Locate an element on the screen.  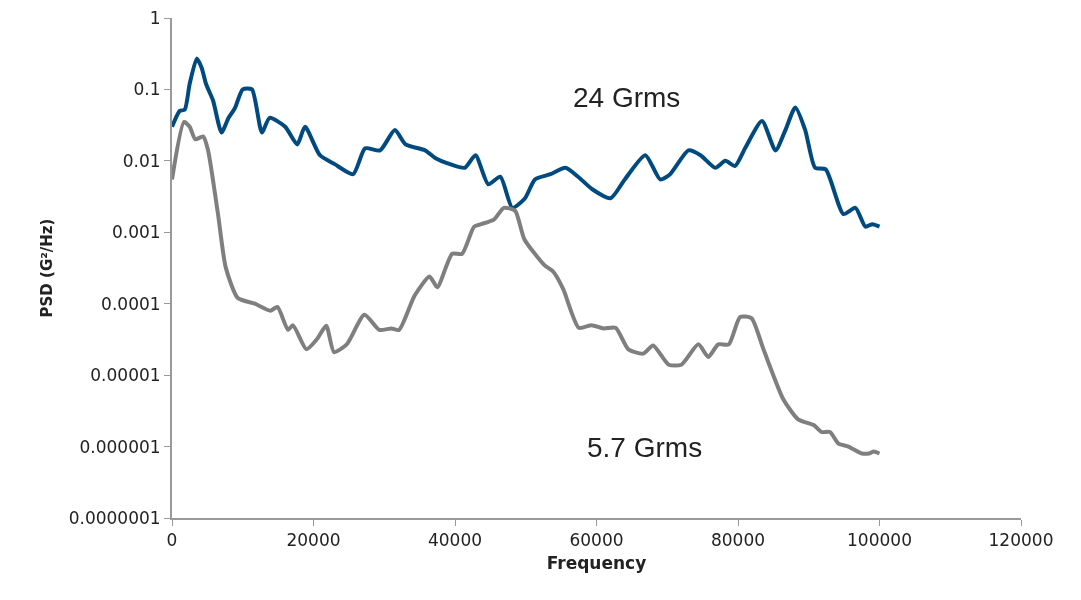
x-axis-title: Frequency is located at coordinates (596, 563).